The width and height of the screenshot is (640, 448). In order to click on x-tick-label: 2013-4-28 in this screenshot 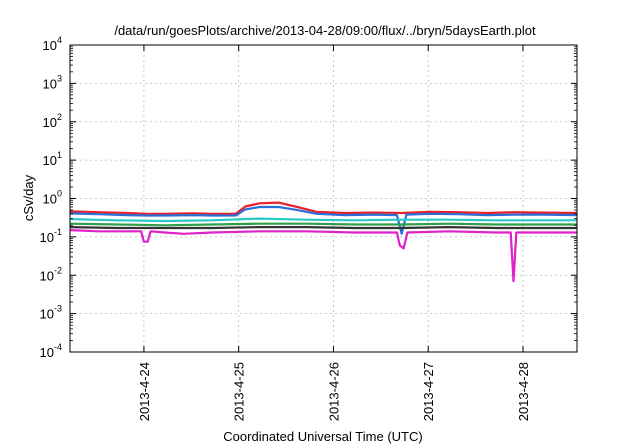, I will do `click(523, 391)`.